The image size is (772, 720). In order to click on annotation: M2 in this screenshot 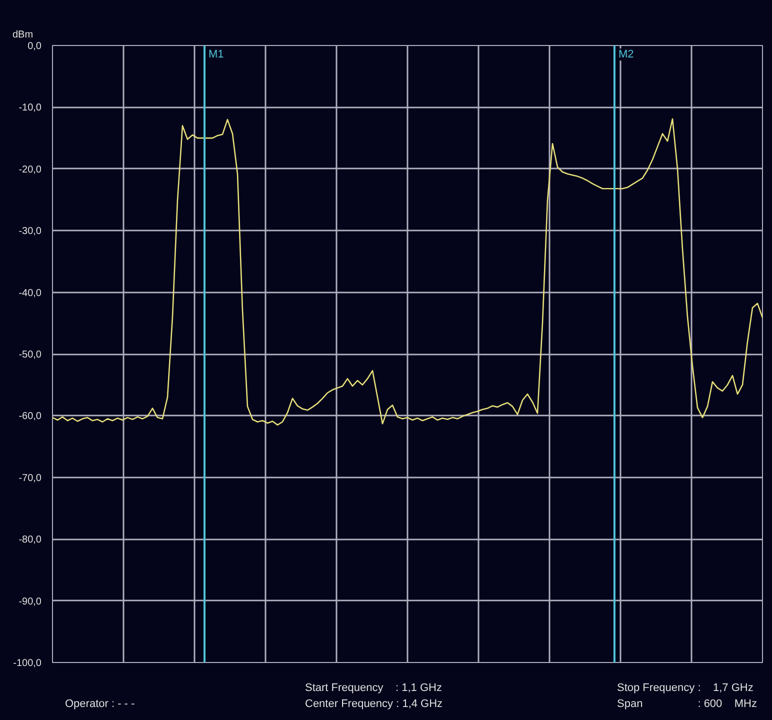, I will do `click(626, 54)`.